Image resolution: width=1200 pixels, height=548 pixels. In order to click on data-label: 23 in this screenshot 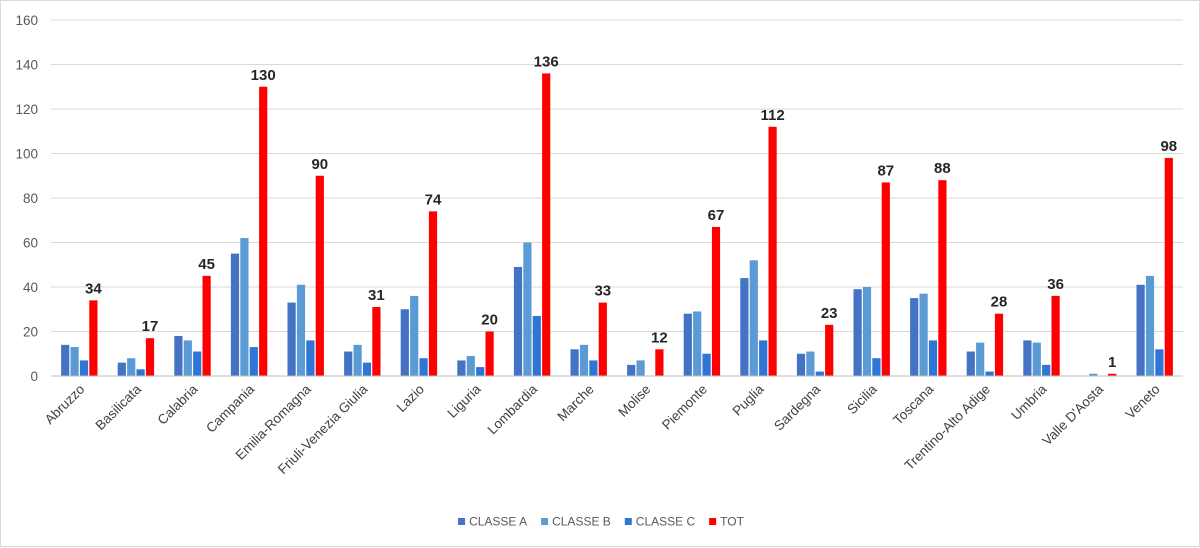, I will do `click(829, 313)`.